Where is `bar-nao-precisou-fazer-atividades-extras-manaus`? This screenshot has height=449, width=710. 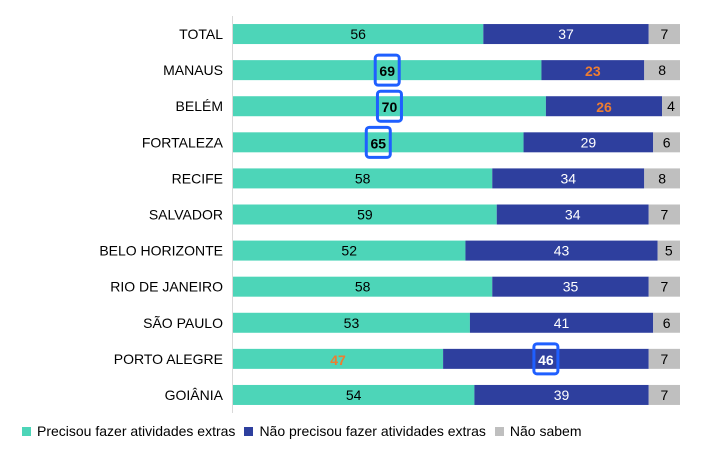 bar-nao-precisou-fazer-atividades-extras-manaus is located at coordinates (593, 70).